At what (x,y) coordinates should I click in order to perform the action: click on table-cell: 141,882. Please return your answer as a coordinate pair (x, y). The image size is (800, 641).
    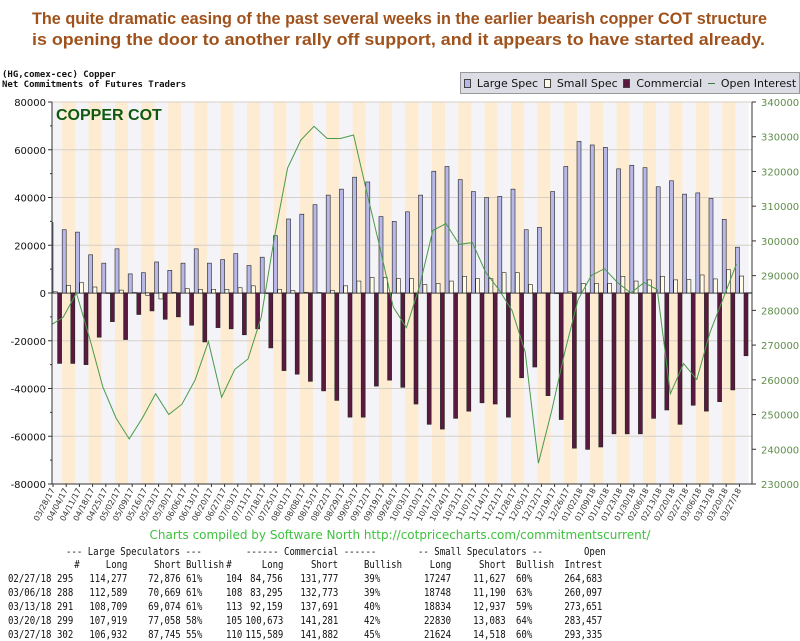
    Looking at the image, I should click on (318, 634).